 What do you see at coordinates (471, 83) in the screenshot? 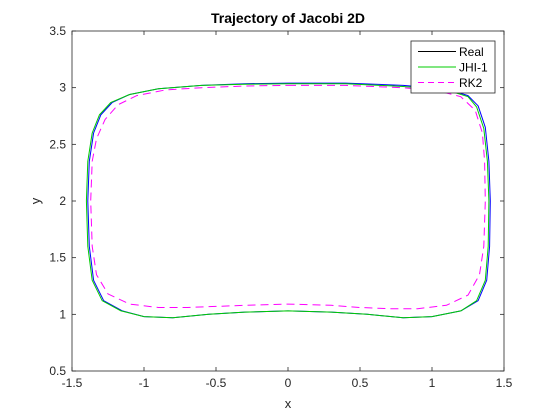
I see `legend-label-rk2: RK2` at bounding box center [471, 83].